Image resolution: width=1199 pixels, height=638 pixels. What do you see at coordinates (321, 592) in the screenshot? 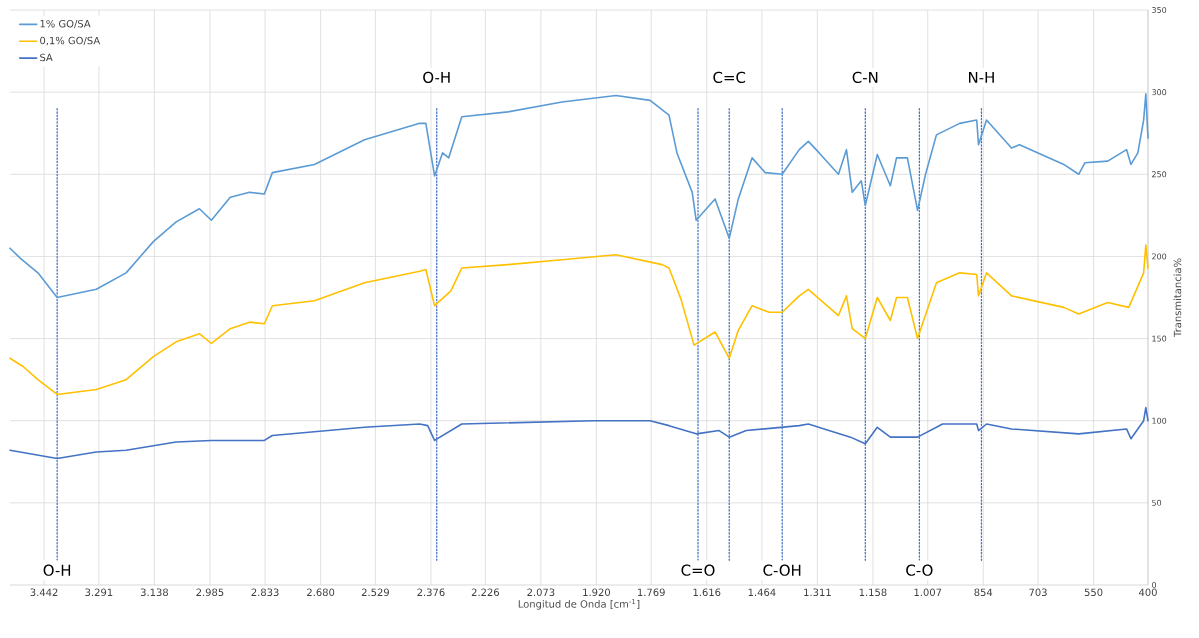
I see `x-tick-label: 2.680` at bounding box center [321, 592].